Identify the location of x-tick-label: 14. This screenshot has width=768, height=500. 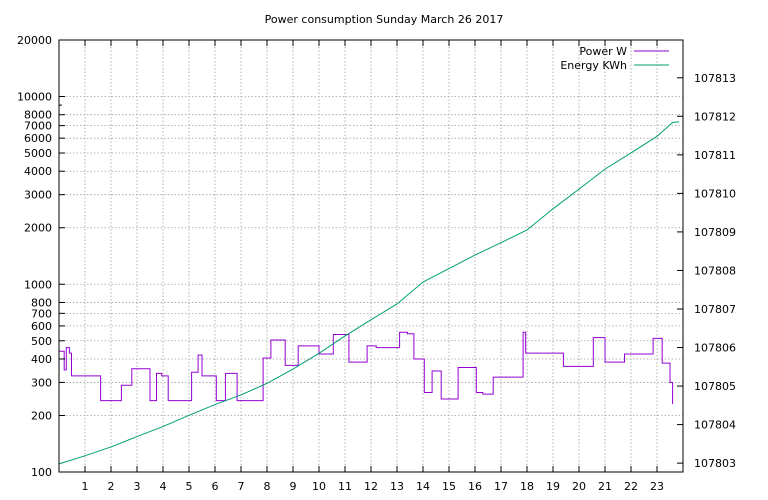
(423, 486).